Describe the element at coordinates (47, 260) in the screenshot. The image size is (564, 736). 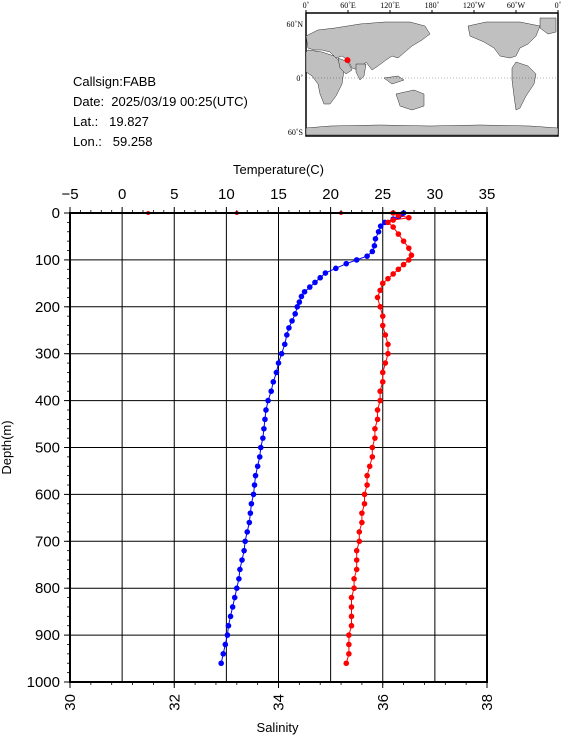
I see `depth-tick-label: 100` at that location.